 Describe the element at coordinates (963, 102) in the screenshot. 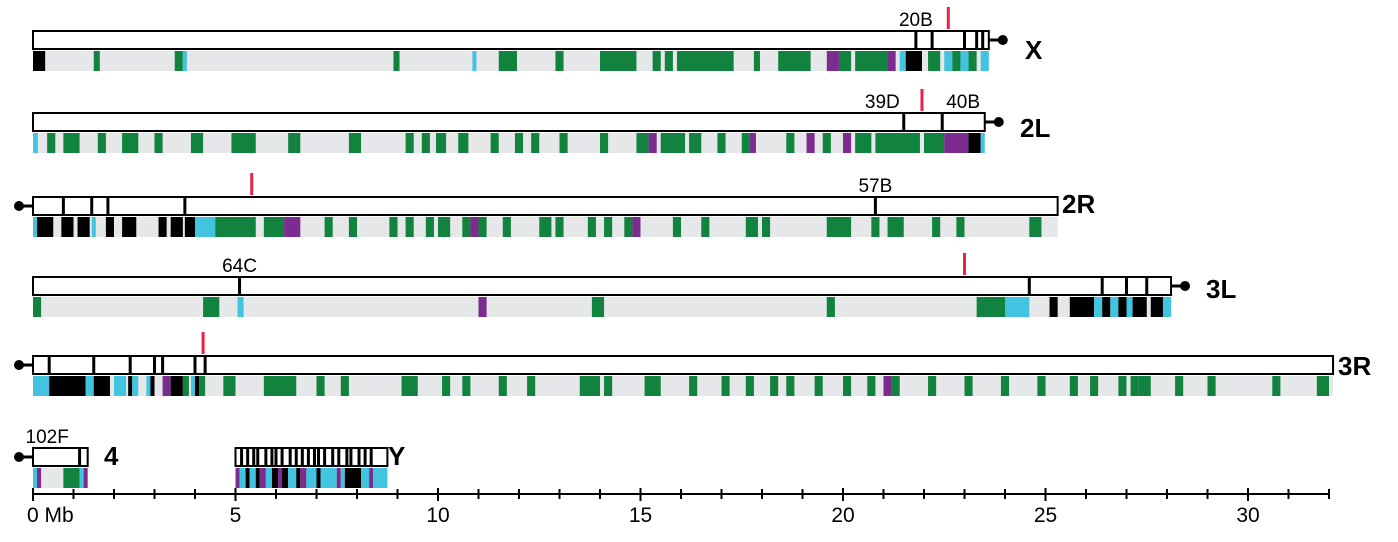

I see `band-label: 40B` at that location.